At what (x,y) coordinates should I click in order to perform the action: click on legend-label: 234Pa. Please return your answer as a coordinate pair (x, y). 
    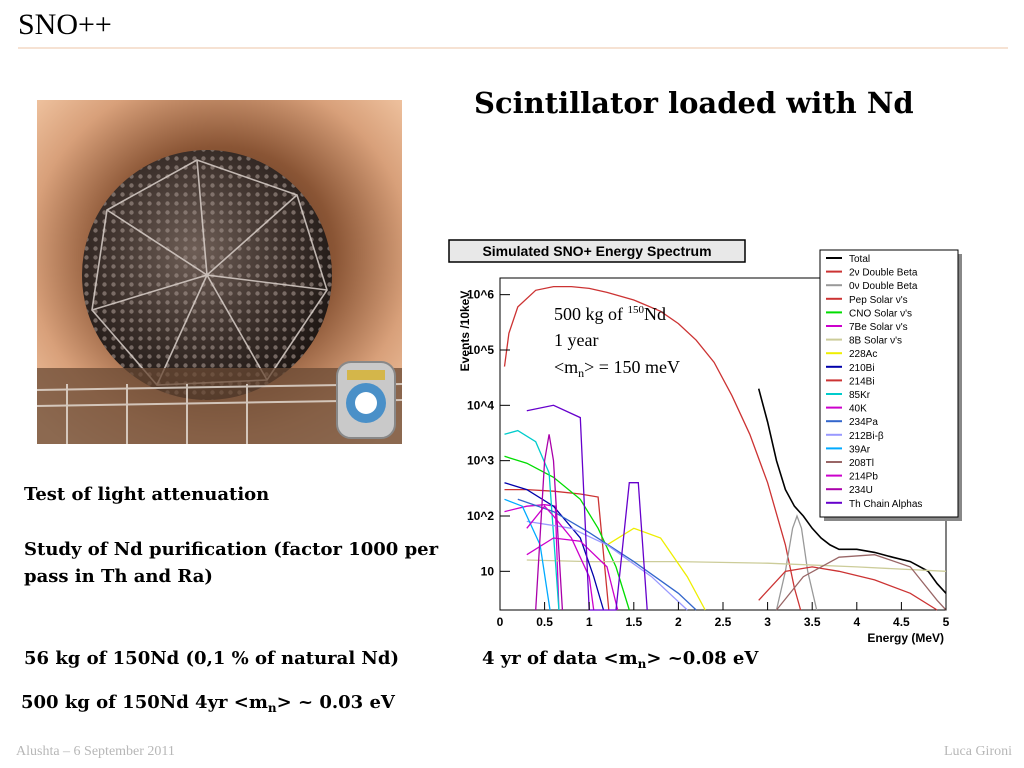
    Looking at the image, I should click on (863, 422).